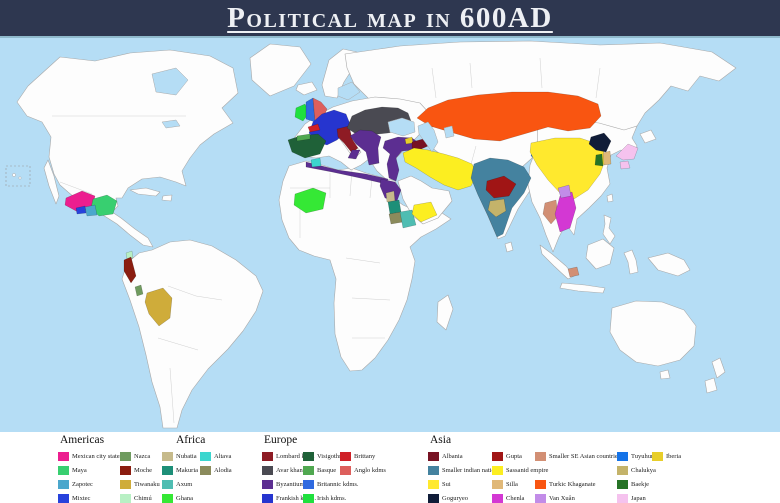 The height and width of the screenshot is (503, 780). Describe the element at coordinates (290, 484) in the screenshot. I see `legend-label: Byzantium` at that location.